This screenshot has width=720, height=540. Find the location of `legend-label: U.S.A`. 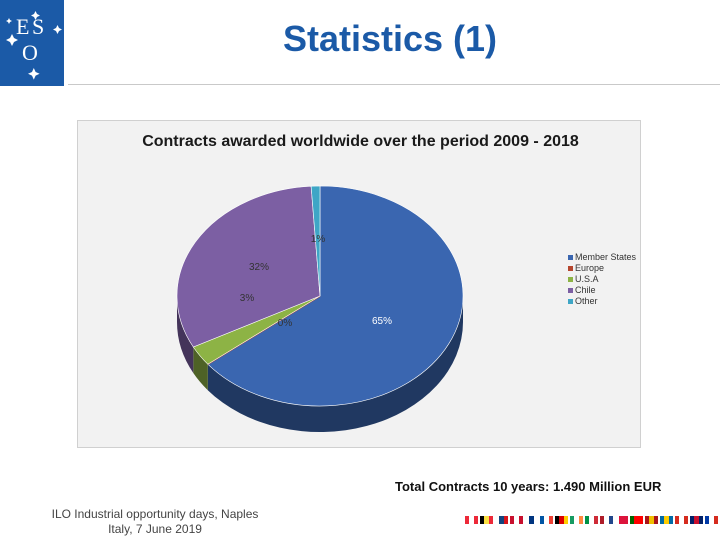

legend-label: U.S.A is located at coordinates (587, 279).